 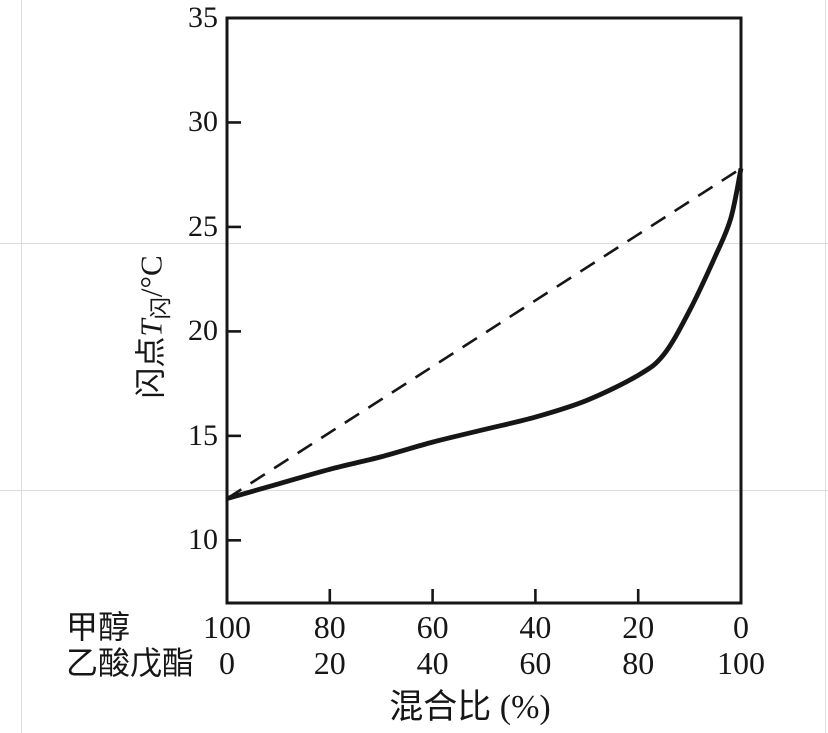 I want to click on x-axis-tick-label-row1: 40, so click(x=535, y=627).